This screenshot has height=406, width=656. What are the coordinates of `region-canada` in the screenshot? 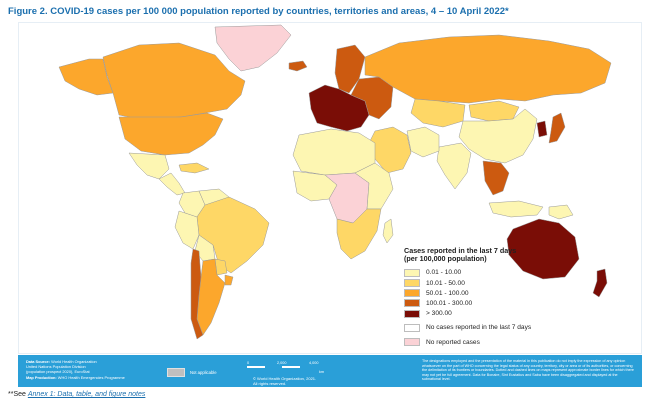 It's located at (174, 81).